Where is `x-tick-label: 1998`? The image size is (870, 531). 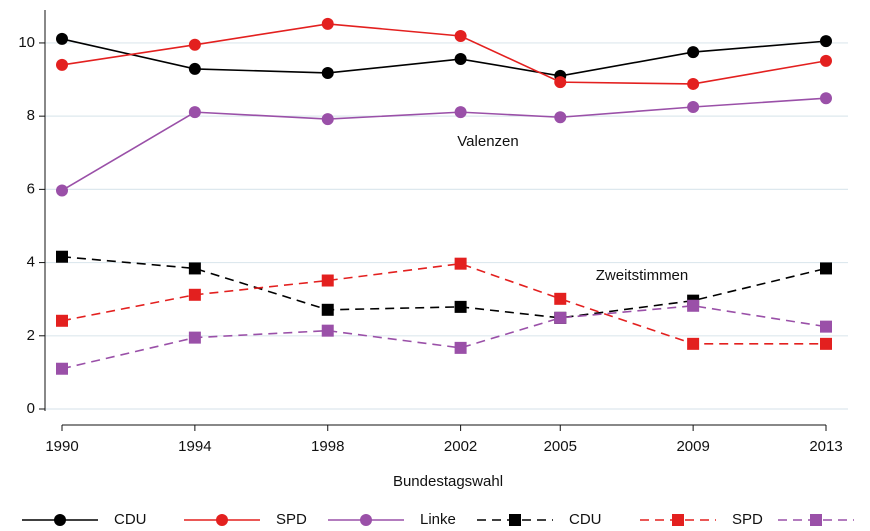 x-tick-label: 1998 is located at coordinates (327, 446).